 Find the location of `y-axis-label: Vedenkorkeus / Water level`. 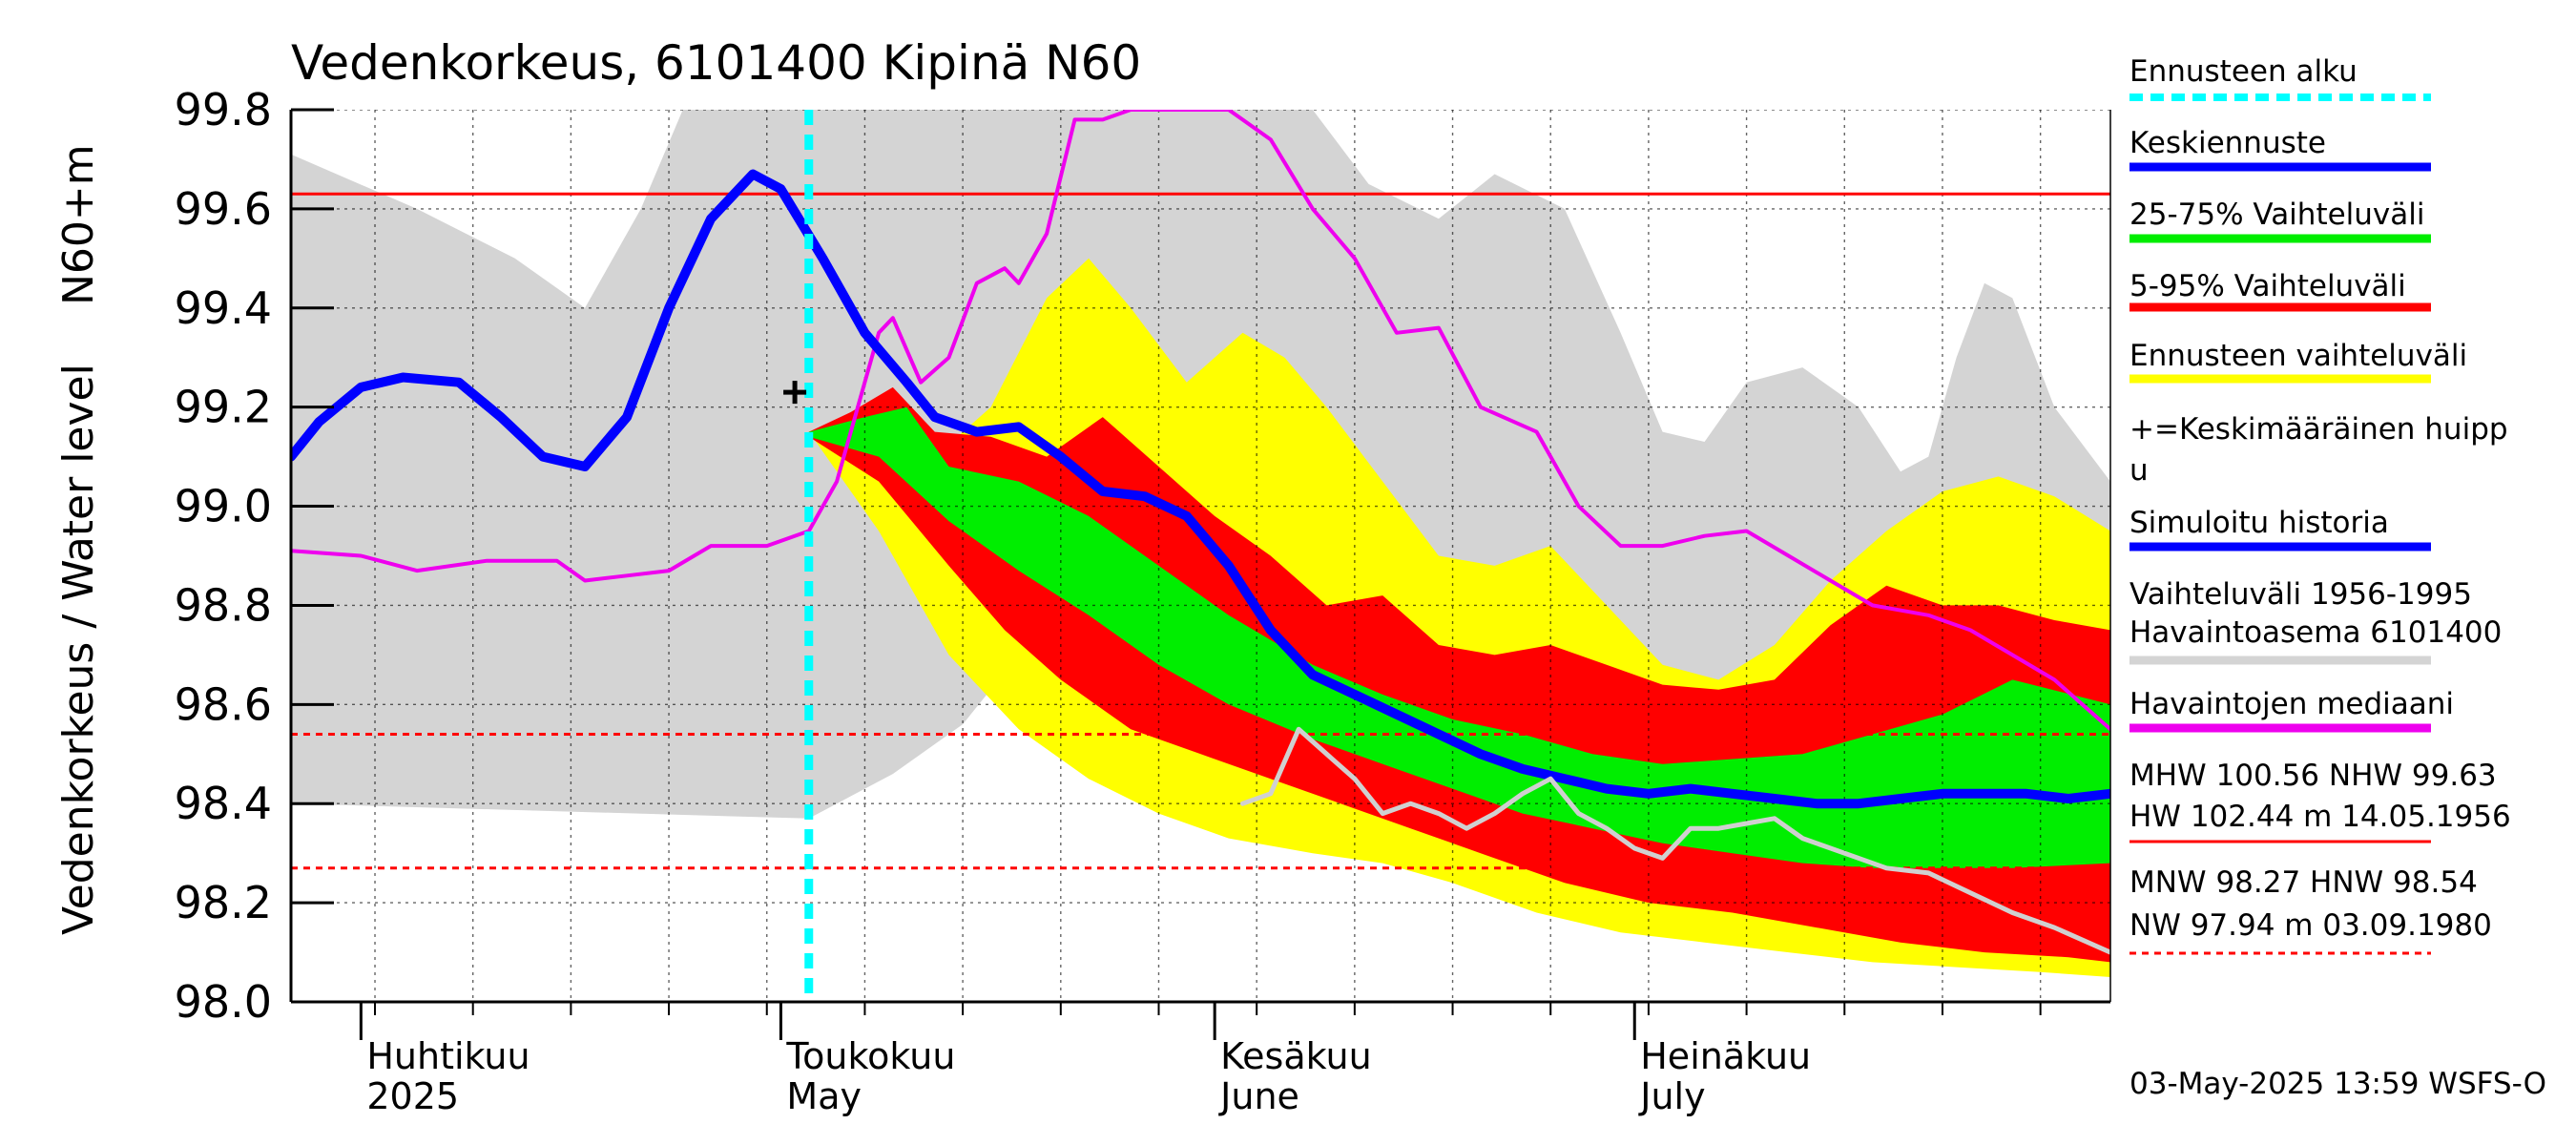

y-axis-label: Vedenkorkeus / Water level is located at coordinates (78, 650).